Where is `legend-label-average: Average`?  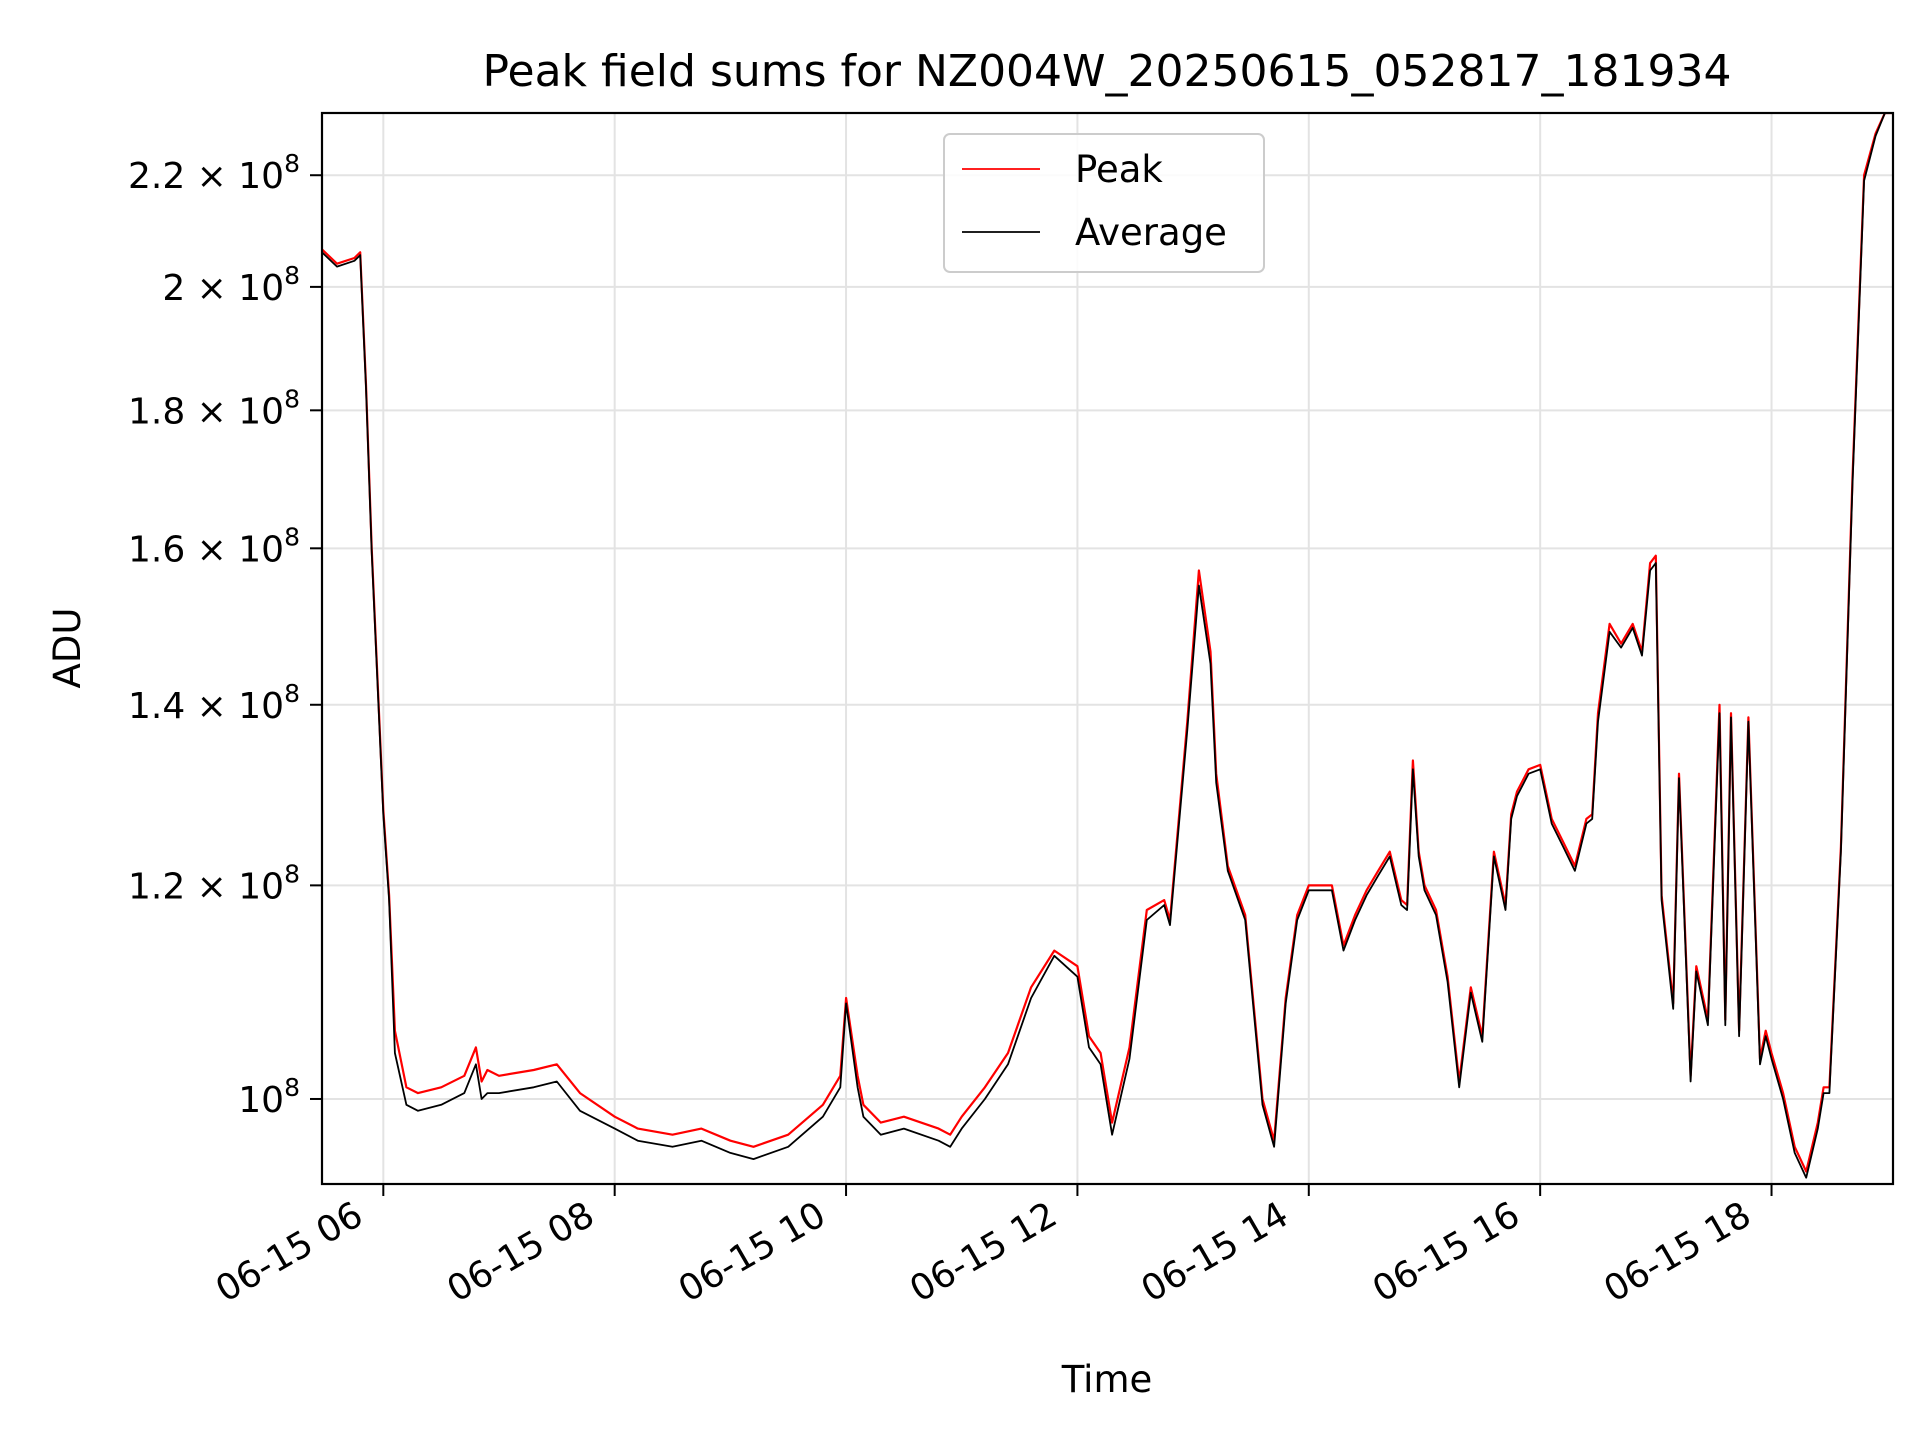 legend-label-average: Average is located at coordinates (1151, 232).